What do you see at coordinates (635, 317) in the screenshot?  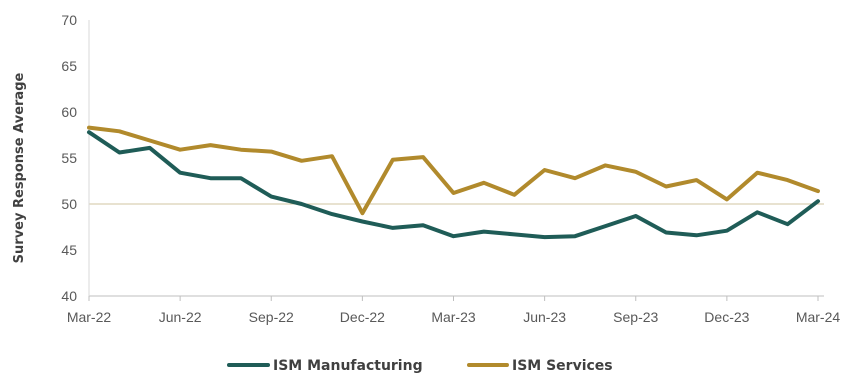 I see `x-tick-label: Sep-23` at bounding box center [635, 317].